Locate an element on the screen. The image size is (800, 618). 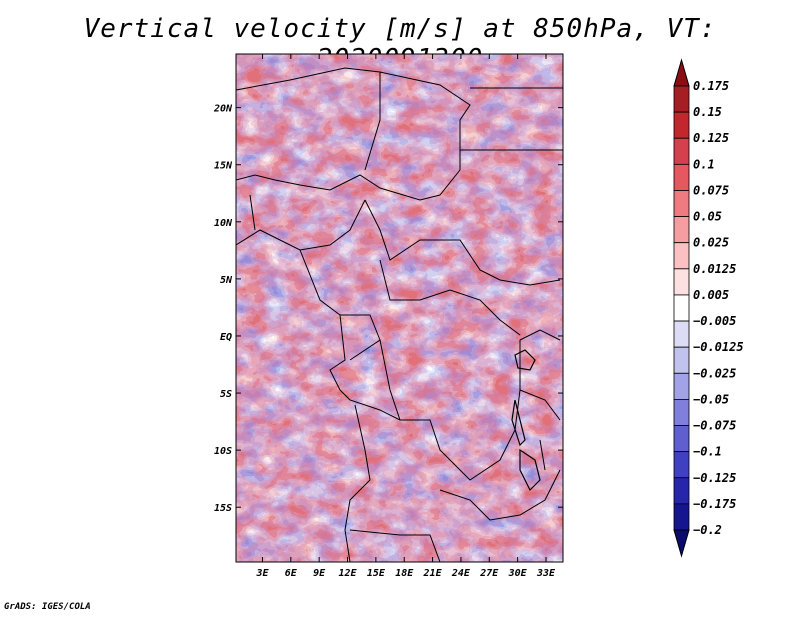
x-tick-label: 3E is located at coordinates (262, 573).